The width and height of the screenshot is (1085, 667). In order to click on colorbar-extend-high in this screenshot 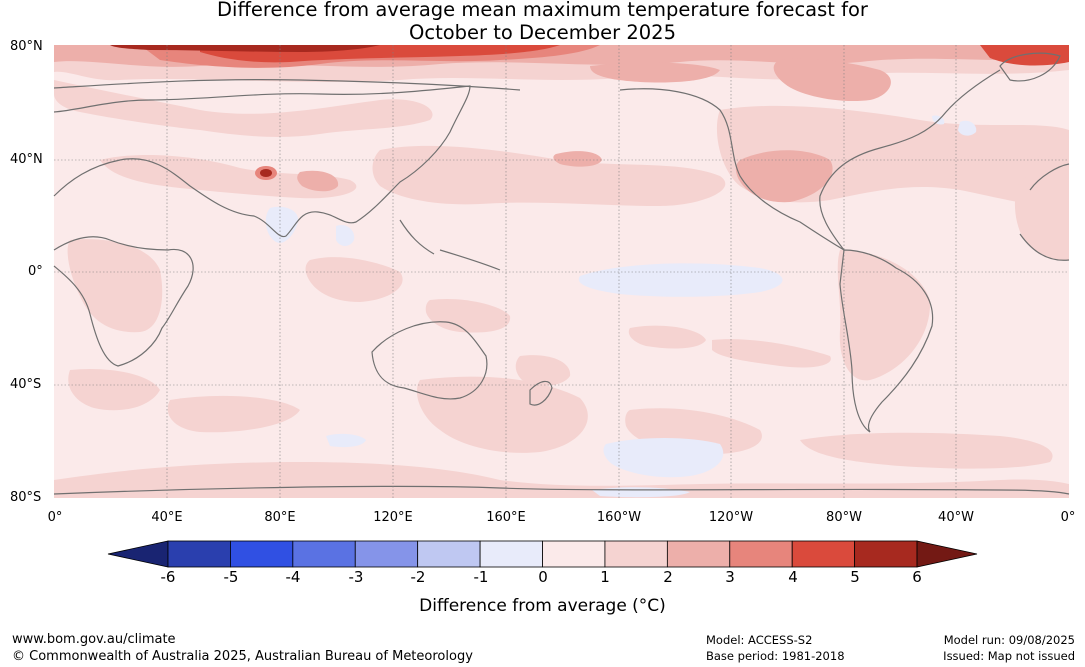, I will do `click(947, 554)`.